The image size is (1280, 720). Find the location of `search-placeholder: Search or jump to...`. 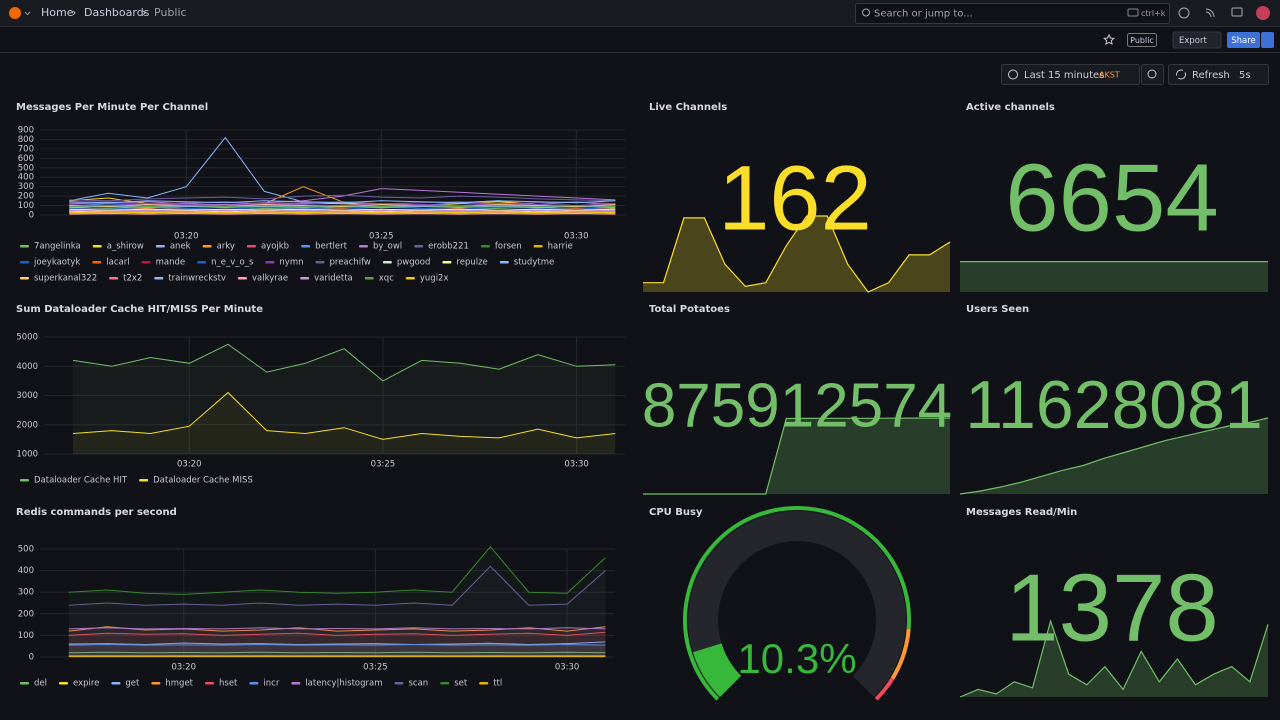

search-placeholder: Search or jump to... is located at coordinates (923, 14).